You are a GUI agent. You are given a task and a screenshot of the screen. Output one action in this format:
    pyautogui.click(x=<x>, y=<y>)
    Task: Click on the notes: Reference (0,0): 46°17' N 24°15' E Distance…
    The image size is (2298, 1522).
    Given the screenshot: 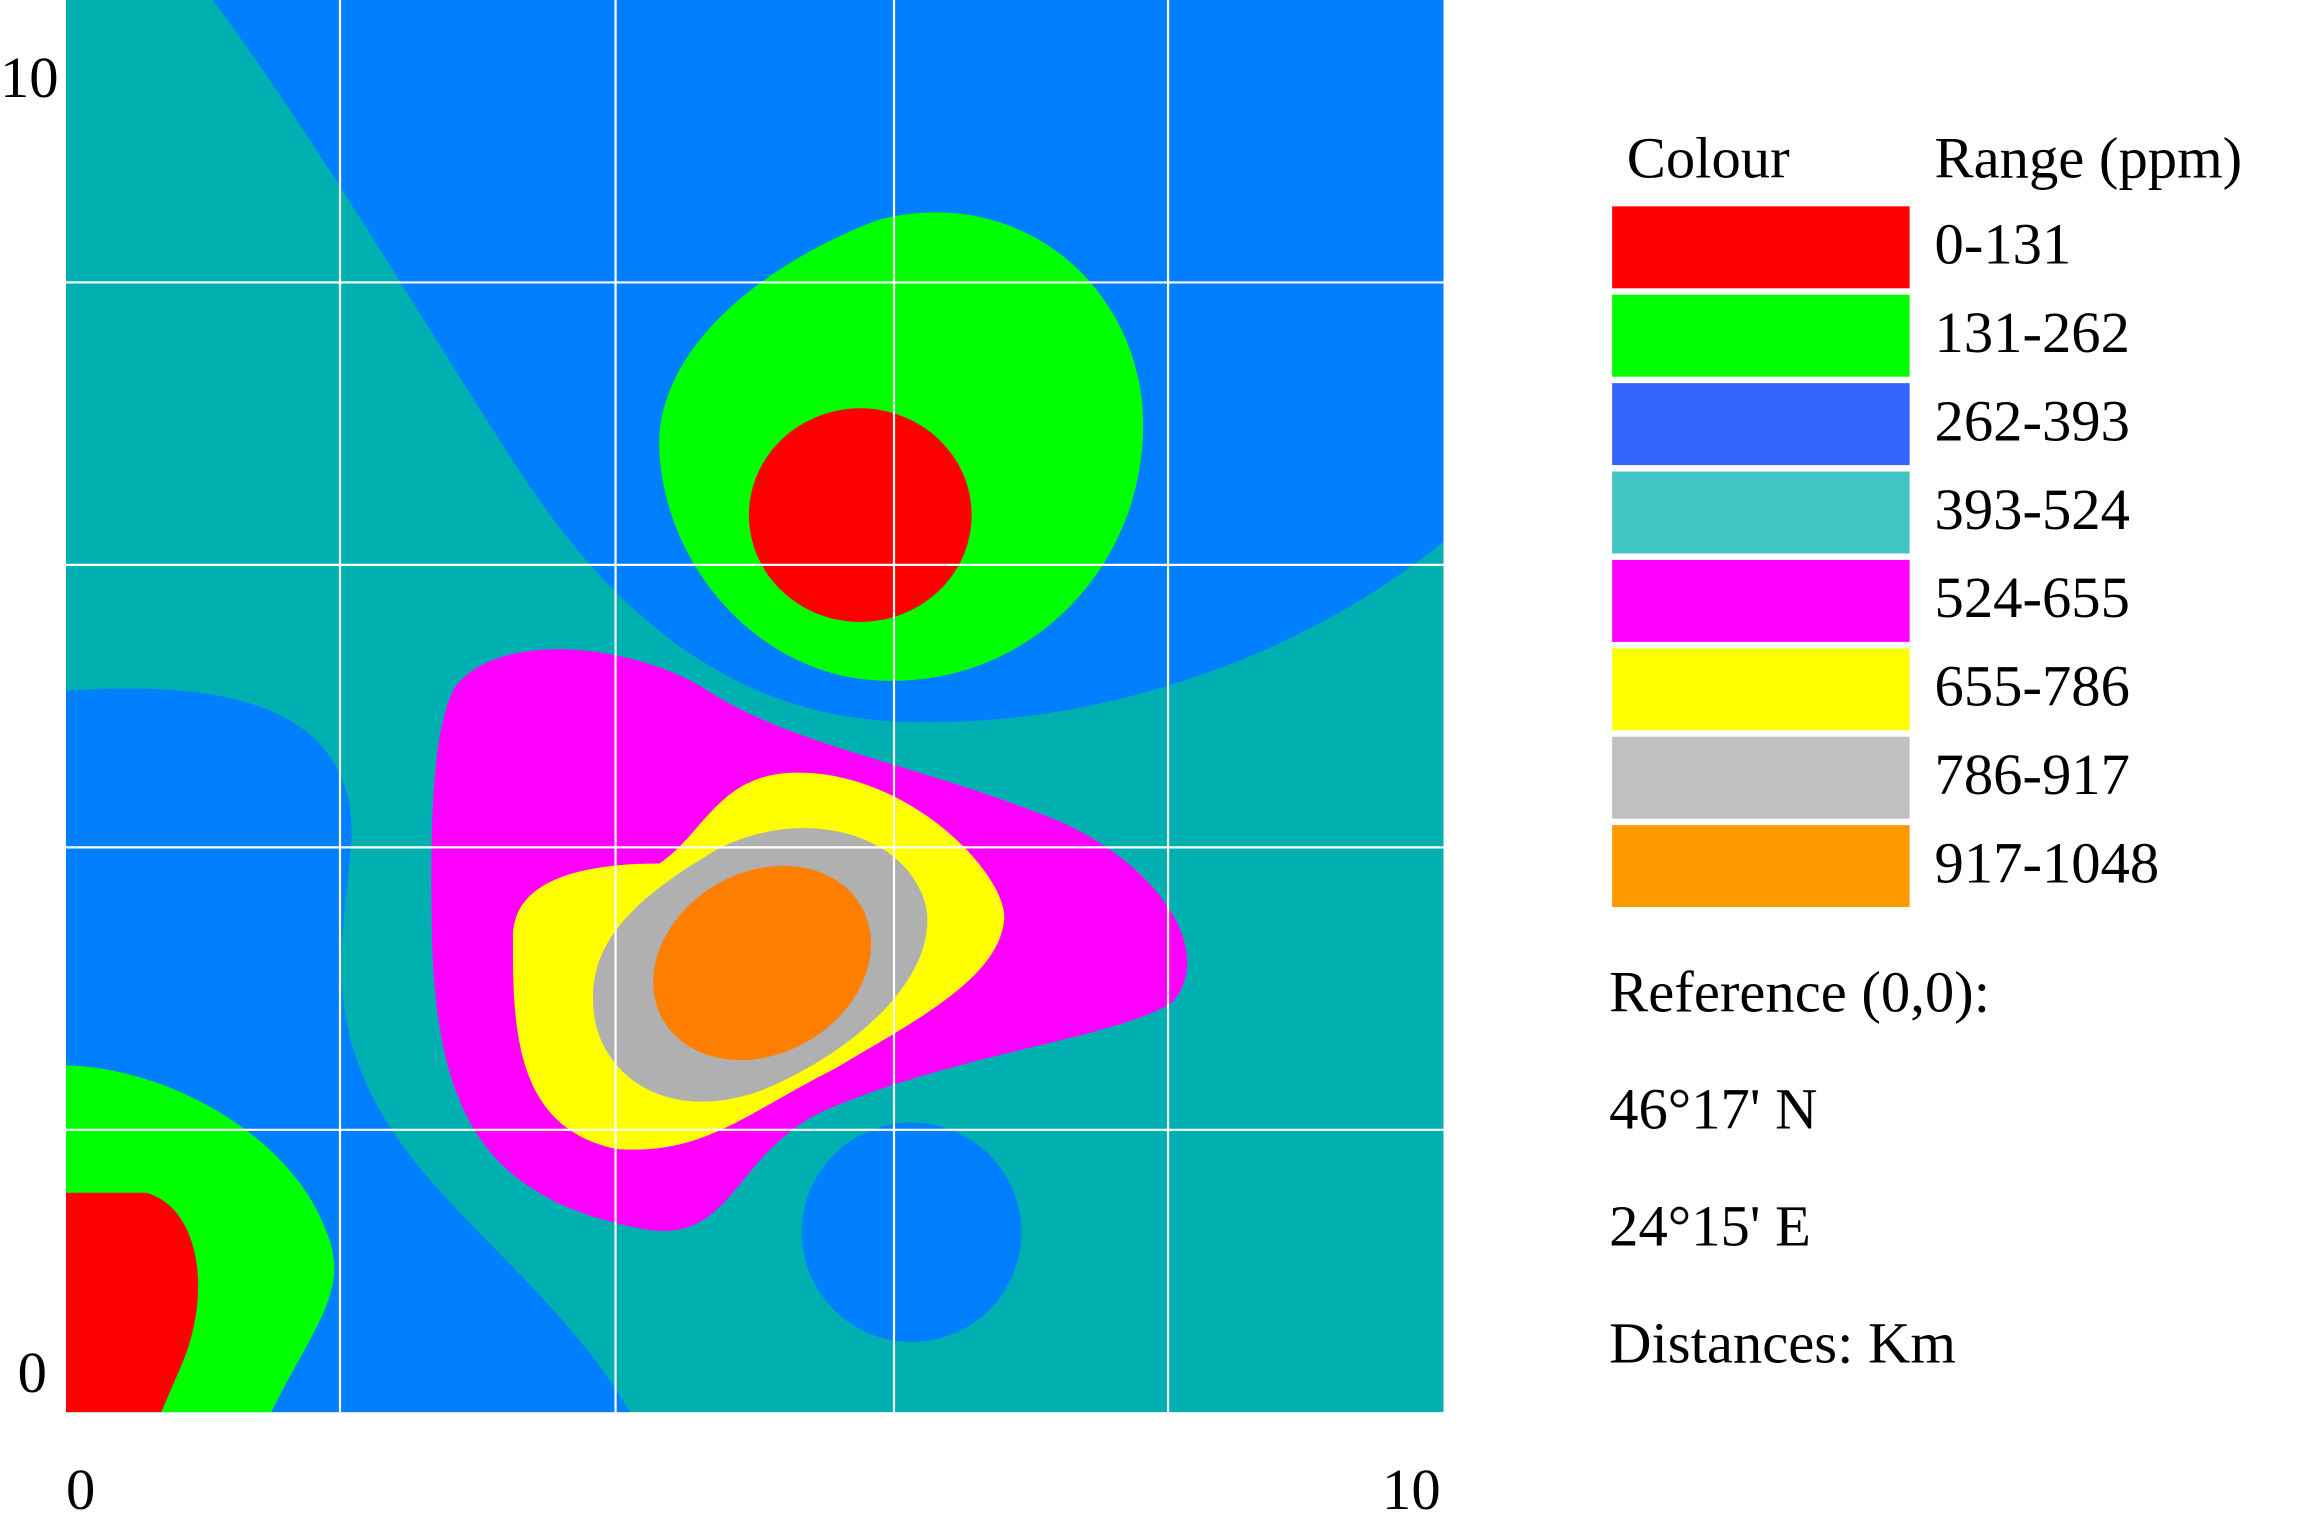 What is the action you would take?
    pyautogui.click(x=1799, y=1168)
    